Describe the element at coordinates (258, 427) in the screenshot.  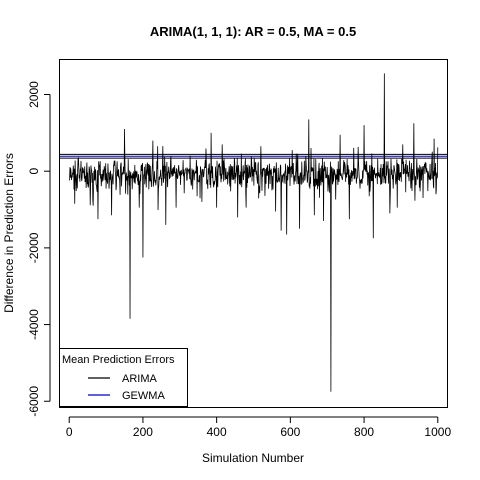
I see `x-axis: 0 200 400 600 800 1000` at that location.